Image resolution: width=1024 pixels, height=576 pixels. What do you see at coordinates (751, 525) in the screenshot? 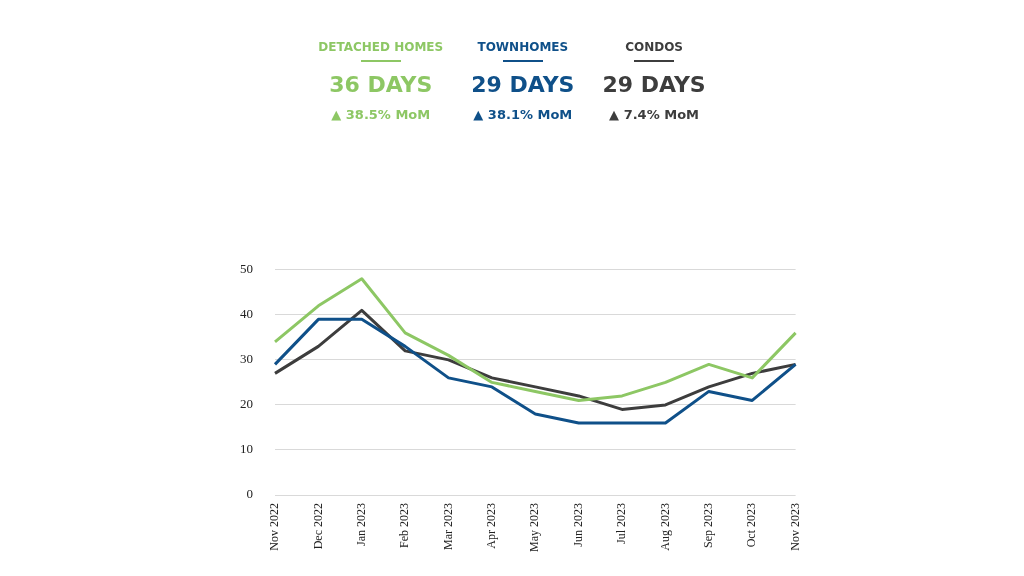
I see `x-tick-label: Oct 2023` at bounding box center [751, 525].